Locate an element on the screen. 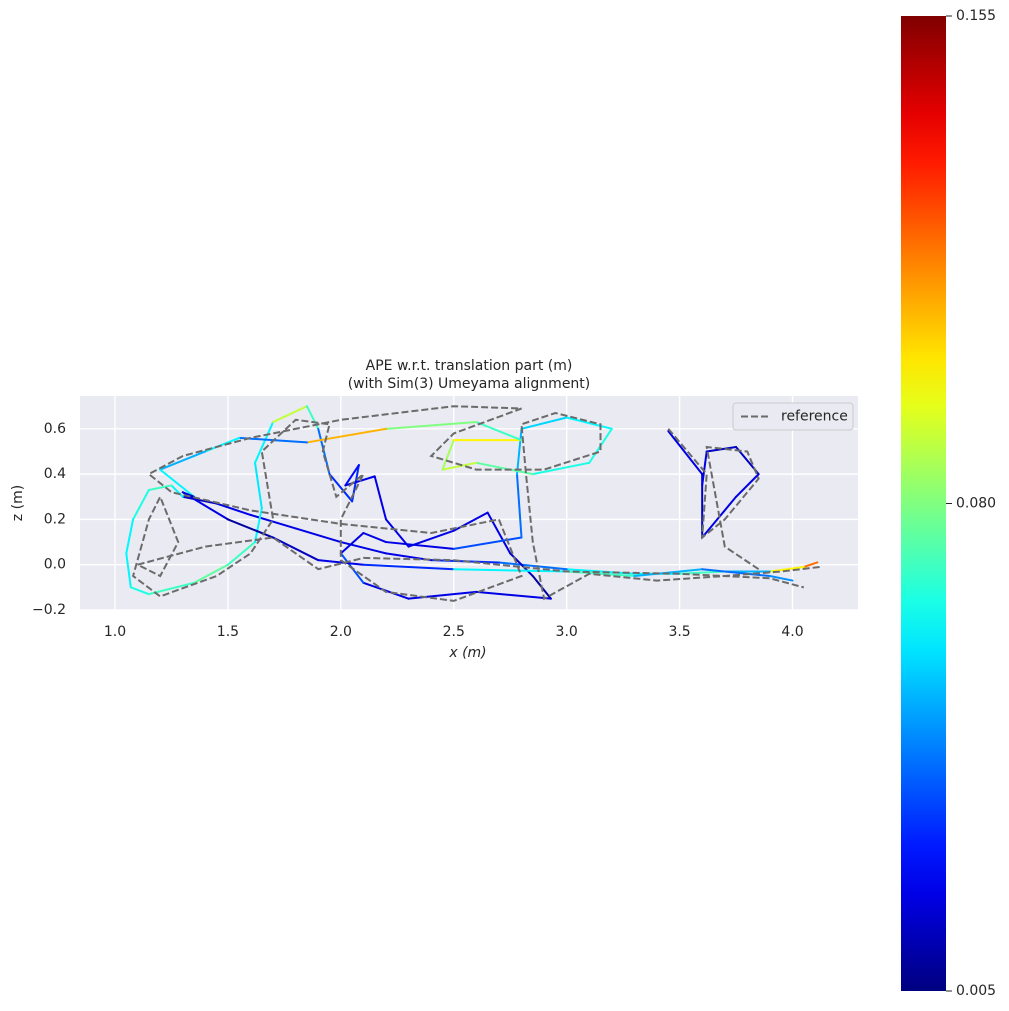  x-tick-label: 1.5 is located at coordinates (228, 632).